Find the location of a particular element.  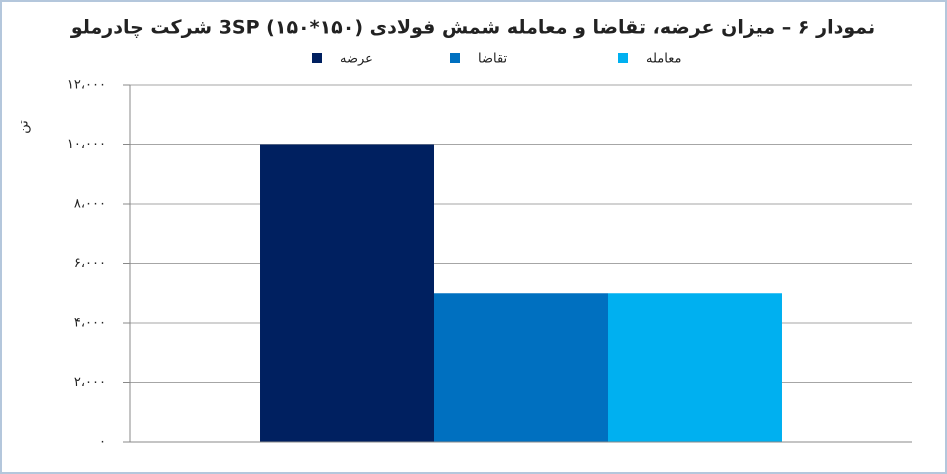

legend-label: معامله is located at coordinates (663, 59).